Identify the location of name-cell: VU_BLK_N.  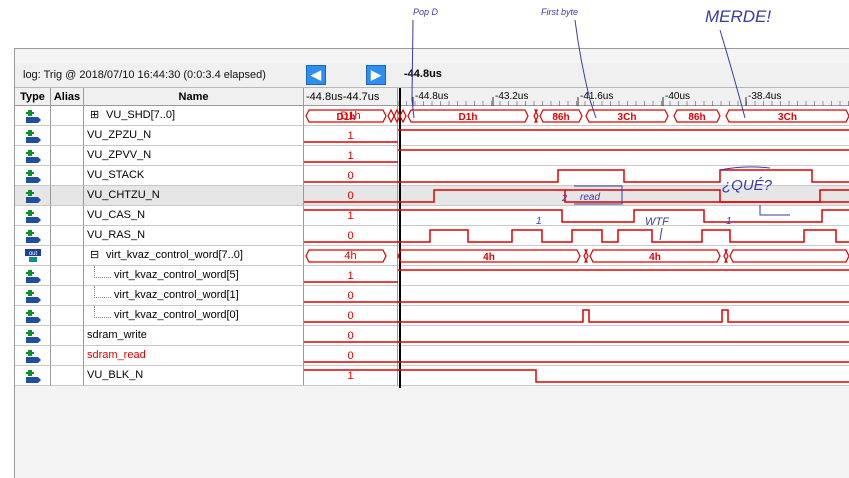
(194, 376).